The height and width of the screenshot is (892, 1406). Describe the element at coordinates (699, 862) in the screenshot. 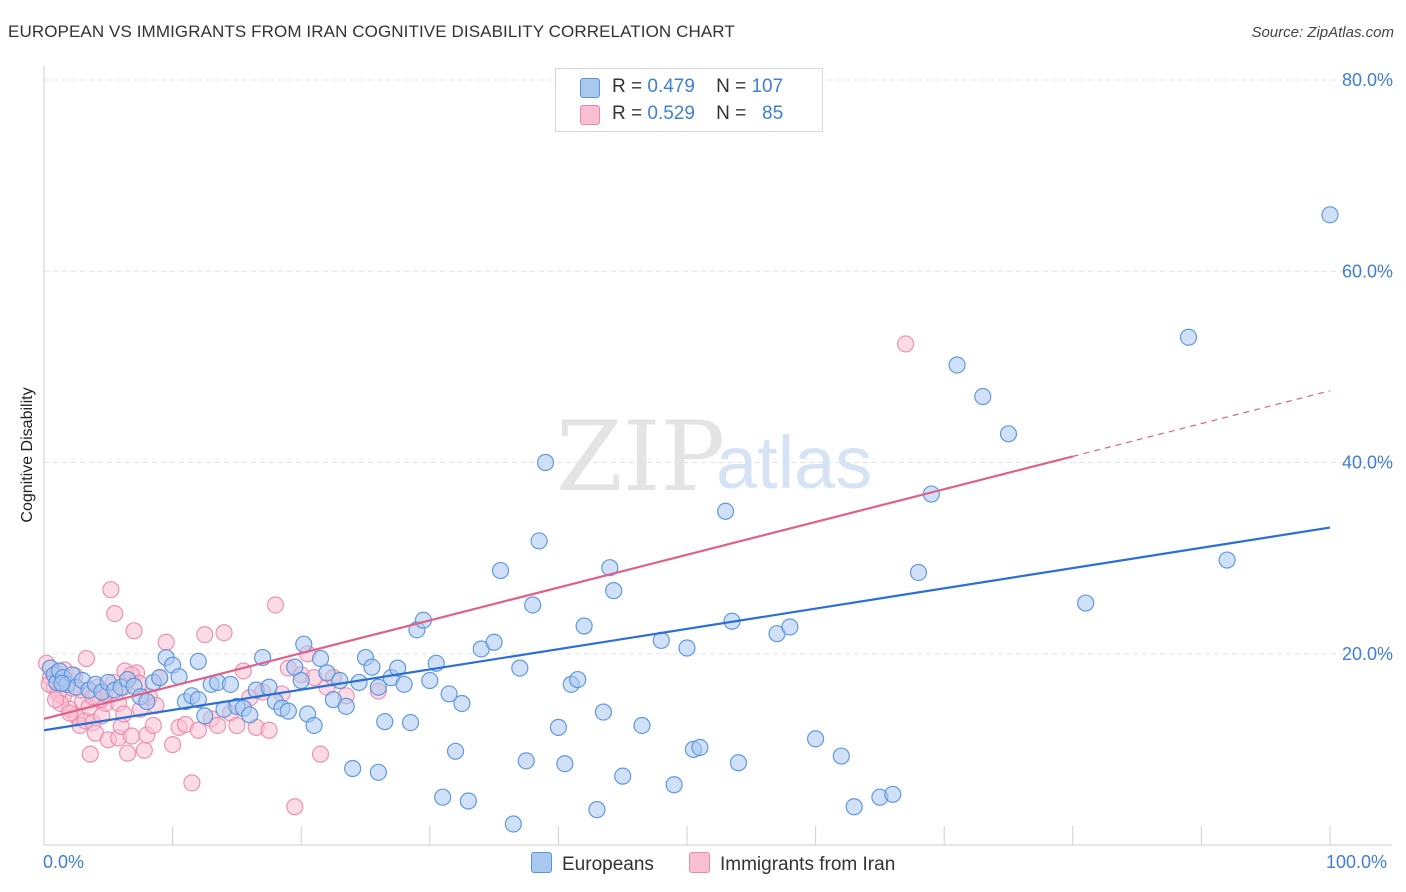

I see `legend-swatch-iran` at that location.